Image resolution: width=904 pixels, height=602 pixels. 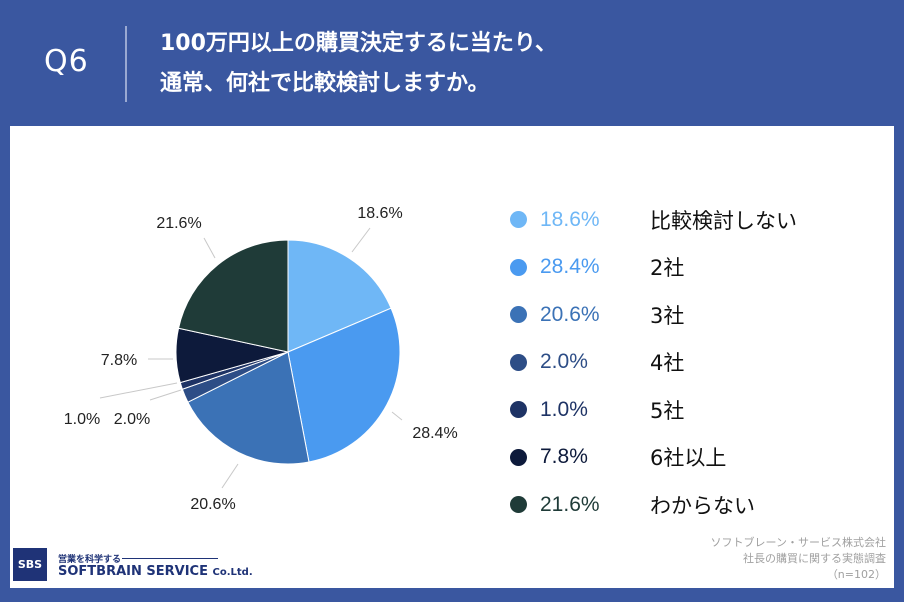 What do you see at coordinates (30, 564) in the screenshot?
I see `company-logo: SBS` at bounding box center [30, 564].